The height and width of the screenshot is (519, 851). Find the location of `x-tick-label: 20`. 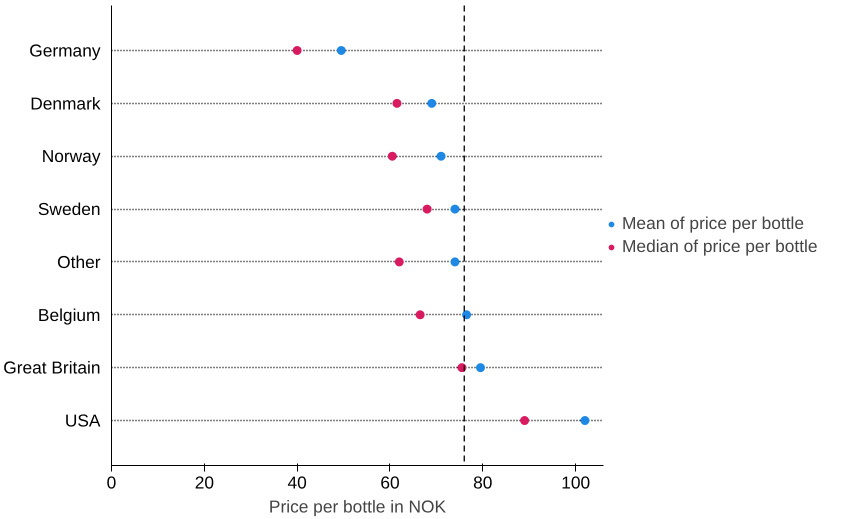

x-tick-label: 20 is located at coordinates (204, 482).